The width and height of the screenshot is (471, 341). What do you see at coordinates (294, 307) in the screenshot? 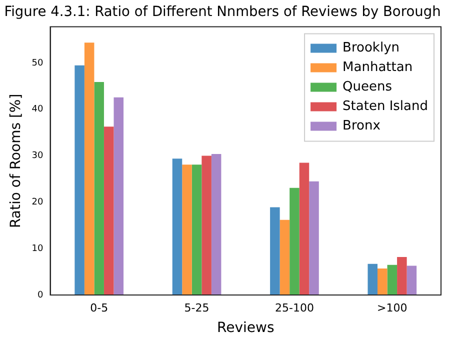
I see `x-tick-label: 25-100` at bounding box center [294, 307].